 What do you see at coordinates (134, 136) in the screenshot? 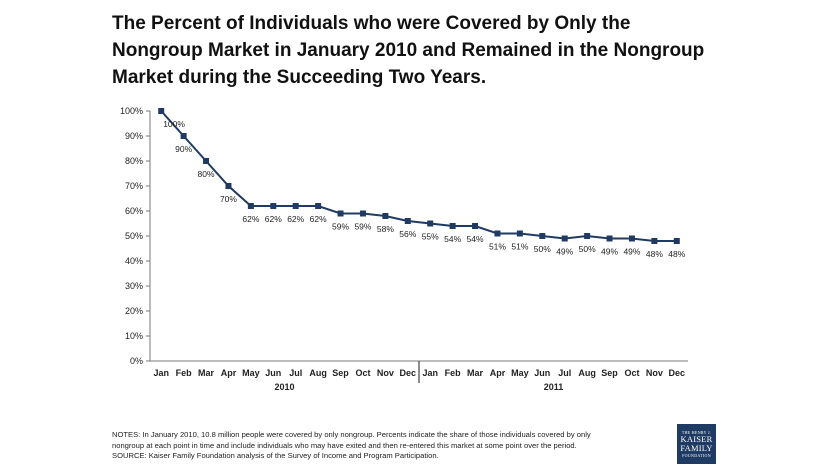
I see `y-tick-label: 90%` at bounding box center [134, 136].